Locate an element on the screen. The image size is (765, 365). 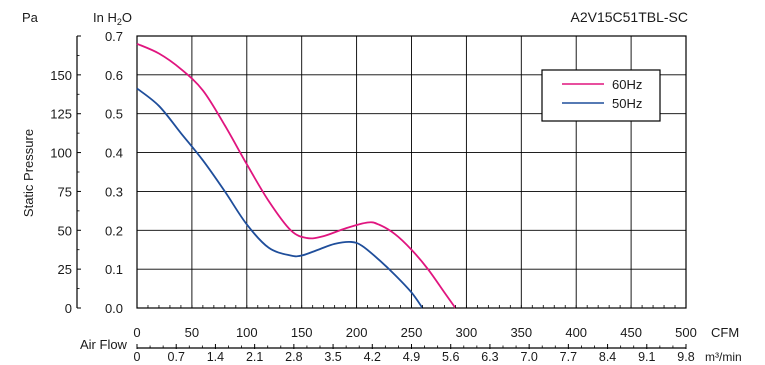
legend-box is located at coordinates (601, 95).